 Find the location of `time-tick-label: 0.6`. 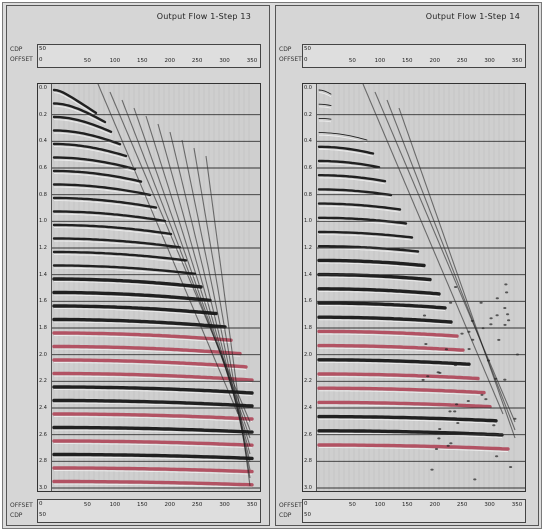

time-tick-label: 0.6 is located at coordinates (43, 168).